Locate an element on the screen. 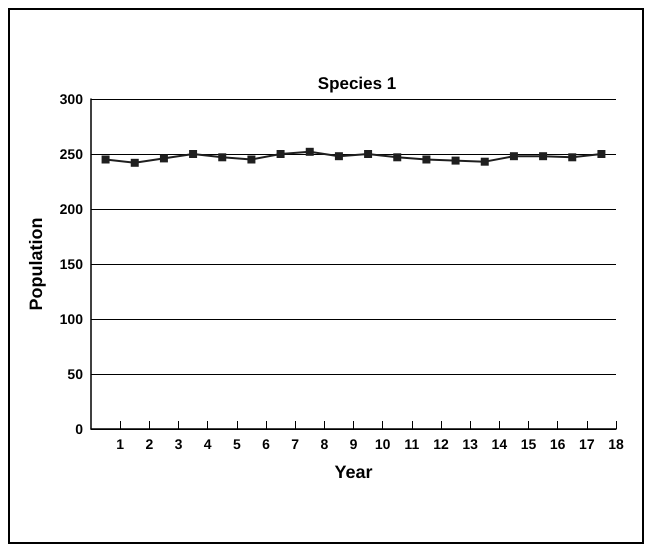  y-tick-label: 300 is located at coordinates (72, 99).